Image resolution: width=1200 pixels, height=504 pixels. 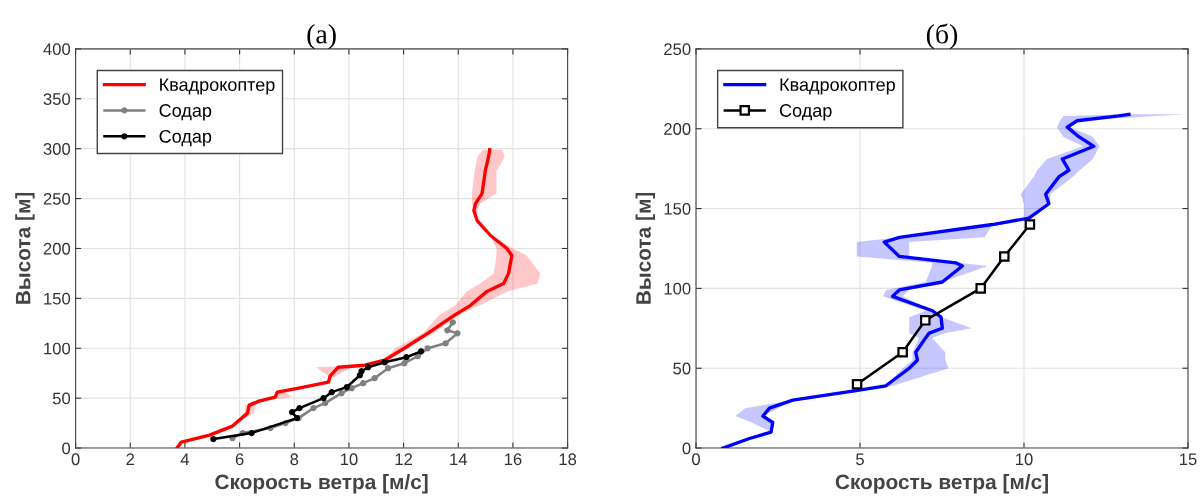 I want to click on chart-title: (б), so click(x=942, y=36).